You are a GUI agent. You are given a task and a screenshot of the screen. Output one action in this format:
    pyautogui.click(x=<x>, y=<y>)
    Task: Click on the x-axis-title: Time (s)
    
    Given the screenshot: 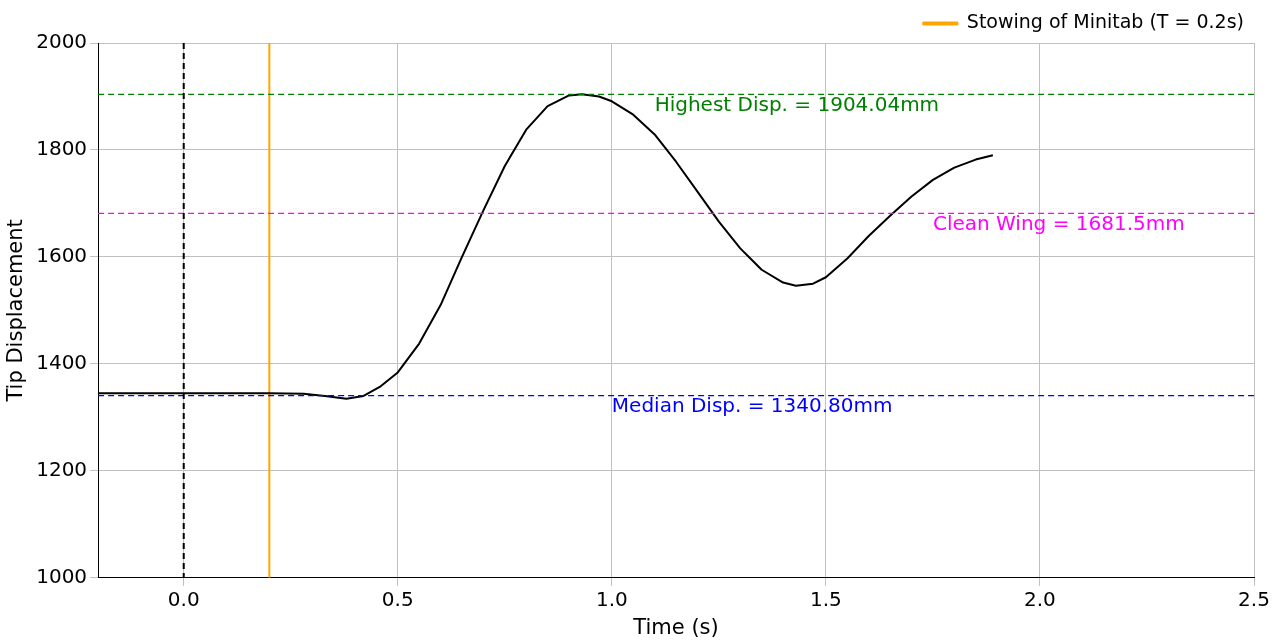 What is the action you would take?
    pyautogui.click(x=675, y=626)
    